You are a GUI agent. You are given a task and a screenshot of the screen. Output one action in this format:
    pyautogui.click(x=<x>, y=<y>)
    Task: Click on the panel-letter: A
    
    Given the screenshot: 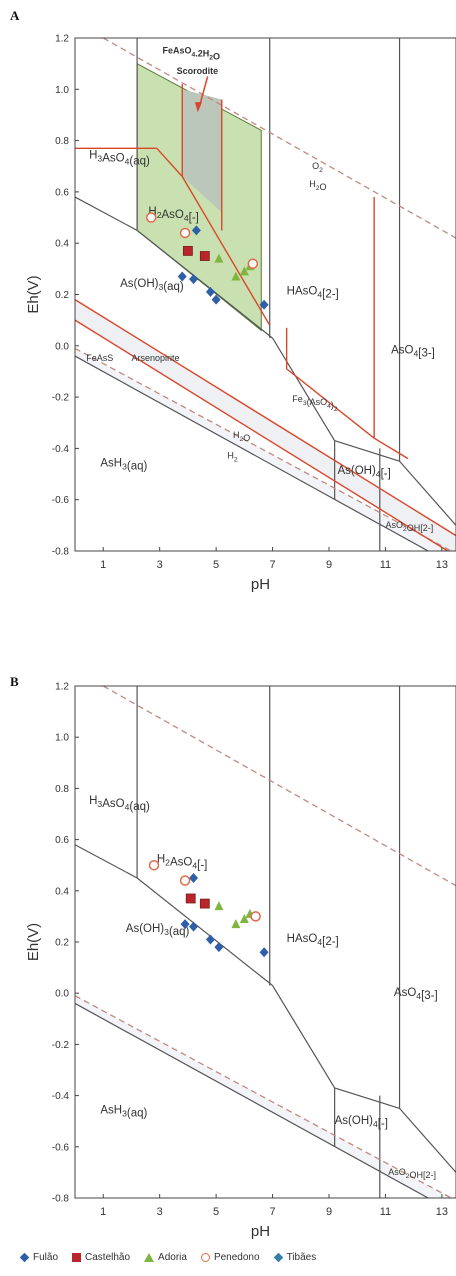 What is the action you would take?
    pyautogui.click(x=15, y=15)
    